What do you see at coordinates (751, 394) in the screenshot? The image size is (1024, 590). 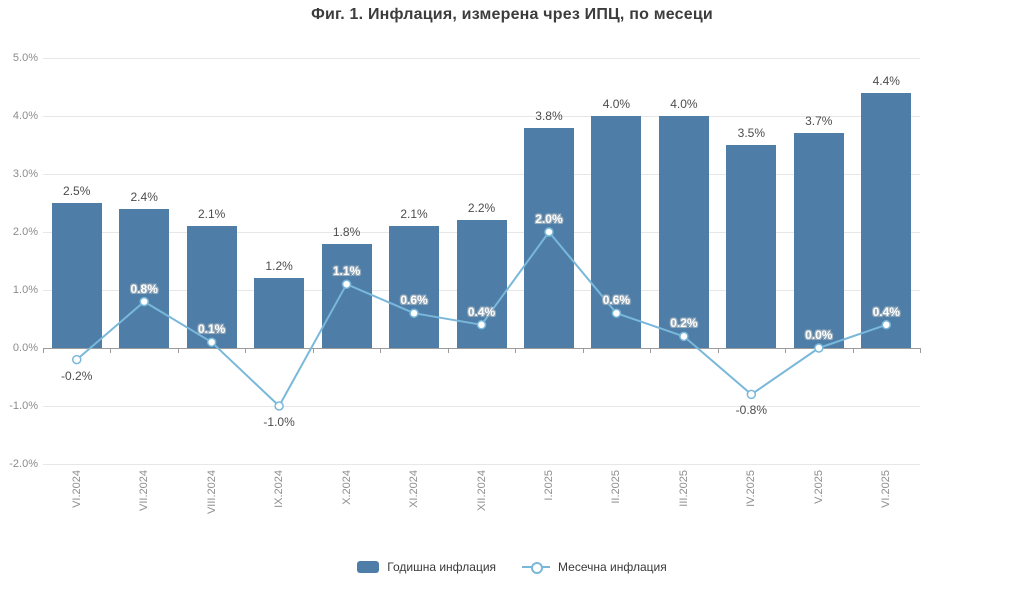 I see `line-point-marker-IV.2025` at bounding box center [751, 394].